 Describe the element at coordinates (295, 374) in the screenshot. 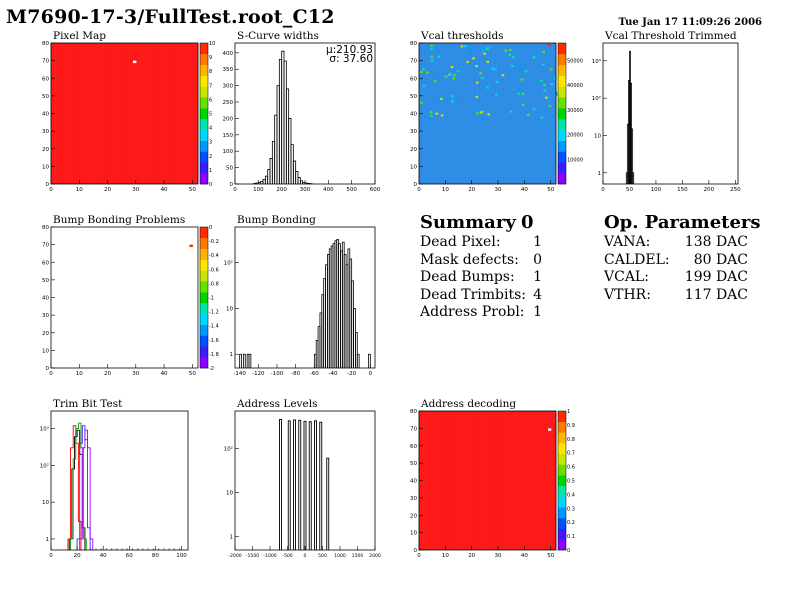

I see `x-tick-label: -80` at that location.